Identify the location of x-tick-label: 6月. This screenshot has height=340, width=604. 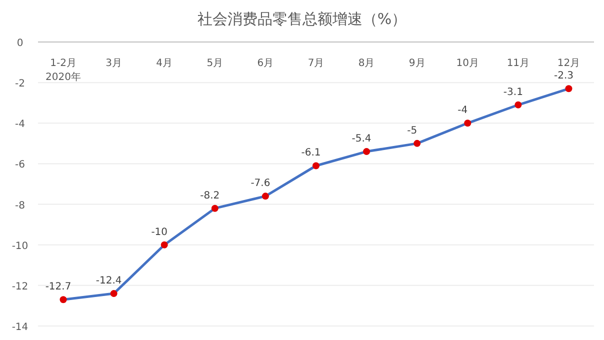
(265, 63).